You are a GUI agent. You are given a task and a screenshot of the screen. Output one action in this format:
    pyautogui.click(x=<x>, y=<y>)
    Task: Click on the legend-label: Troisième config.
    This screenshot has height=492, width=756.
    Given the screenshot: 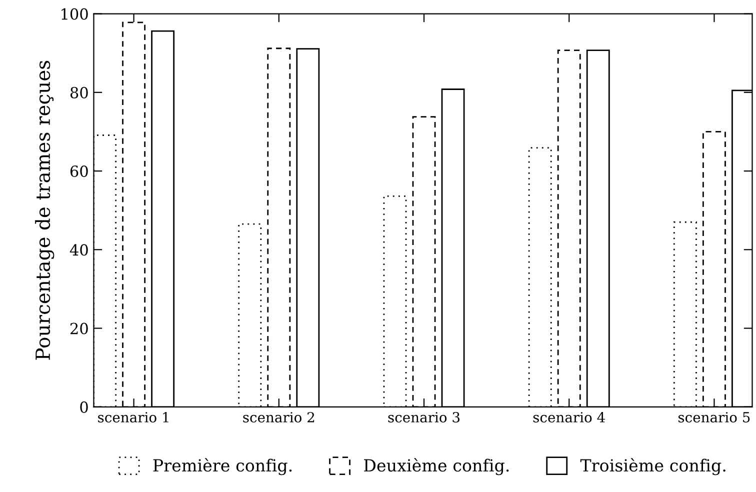 What is the action you would take?
    pyautogui.click(x=653, y=467)
    